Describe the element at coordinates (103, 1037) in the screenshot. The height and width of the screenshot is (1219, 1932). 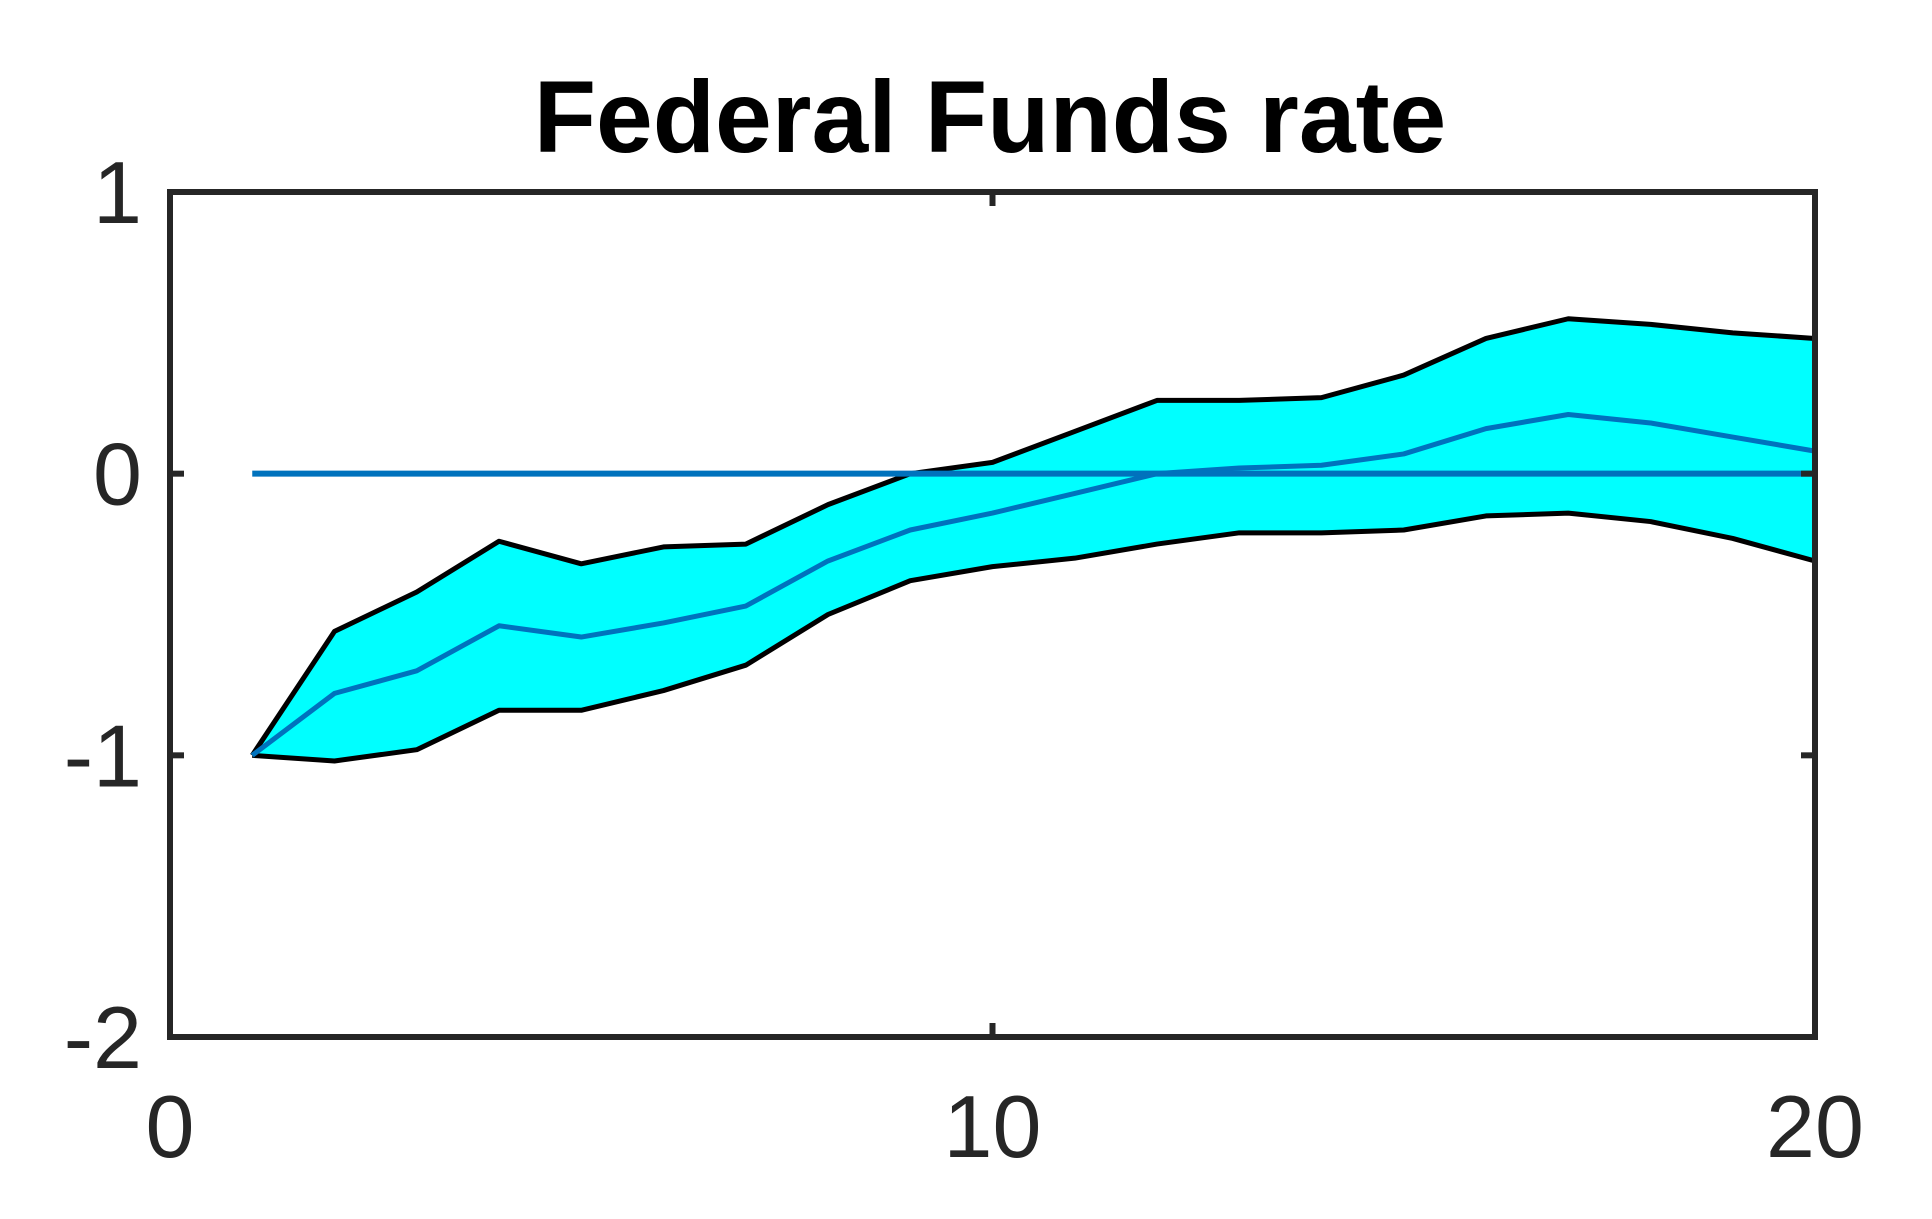
I see `y-tick-label: -2` at that location.